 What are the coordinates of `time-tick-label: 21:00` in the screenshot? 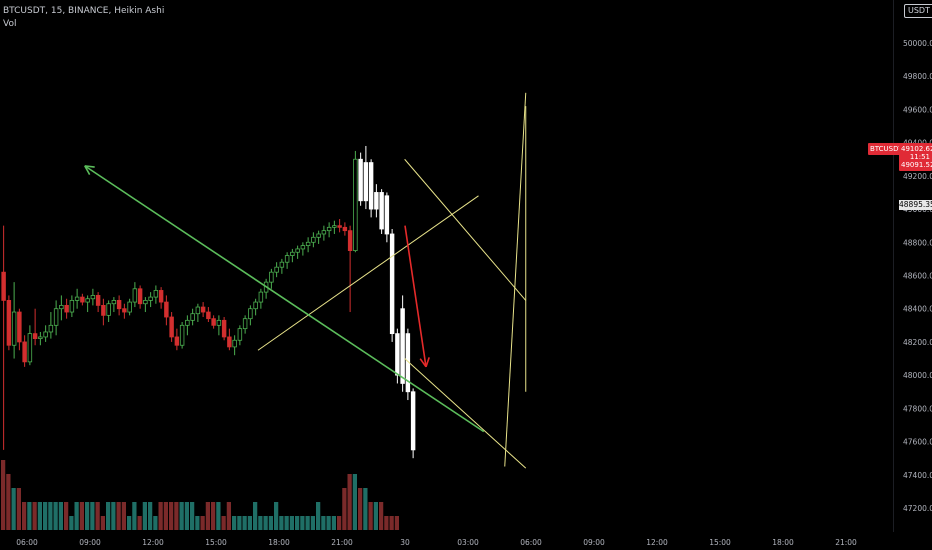 It's located at (846, 542).